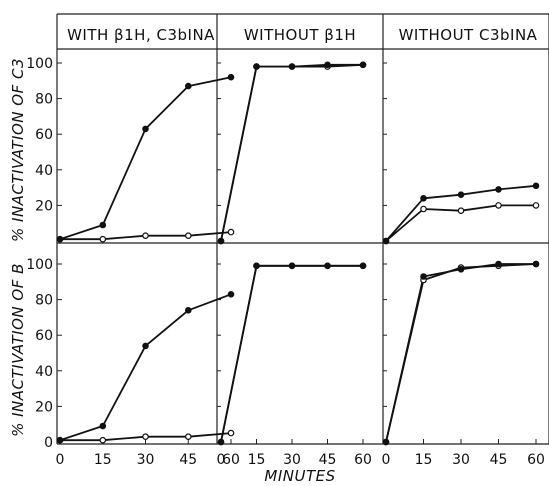 The height and width of the screenshot is (486, 549). Describe the element at coordinates (44, 407) in the screenshot. I see `y-tick-label-1-1: 20` at that location.